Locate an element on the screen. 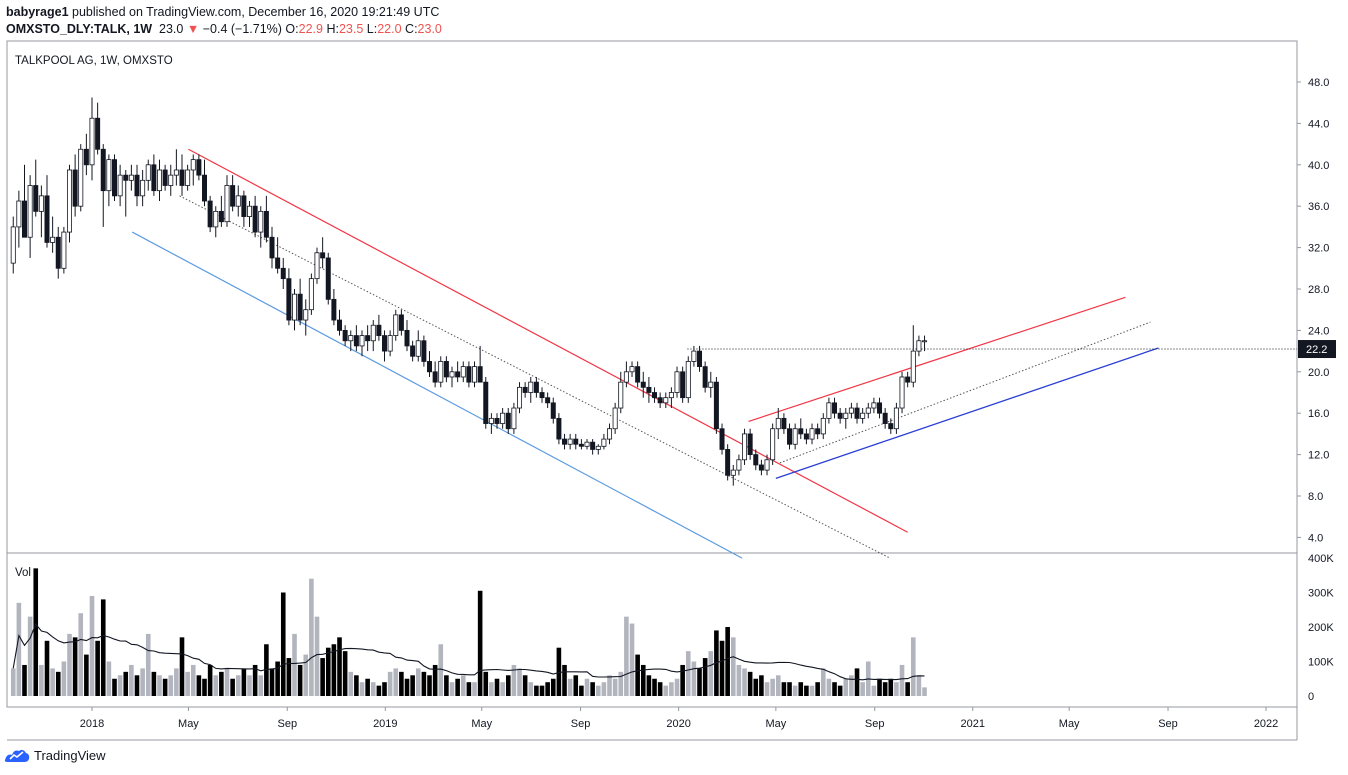 The height and width of the screenshot is (775, 1348). price-tick-label: 48.0 is located at coordinates (1318, 83).